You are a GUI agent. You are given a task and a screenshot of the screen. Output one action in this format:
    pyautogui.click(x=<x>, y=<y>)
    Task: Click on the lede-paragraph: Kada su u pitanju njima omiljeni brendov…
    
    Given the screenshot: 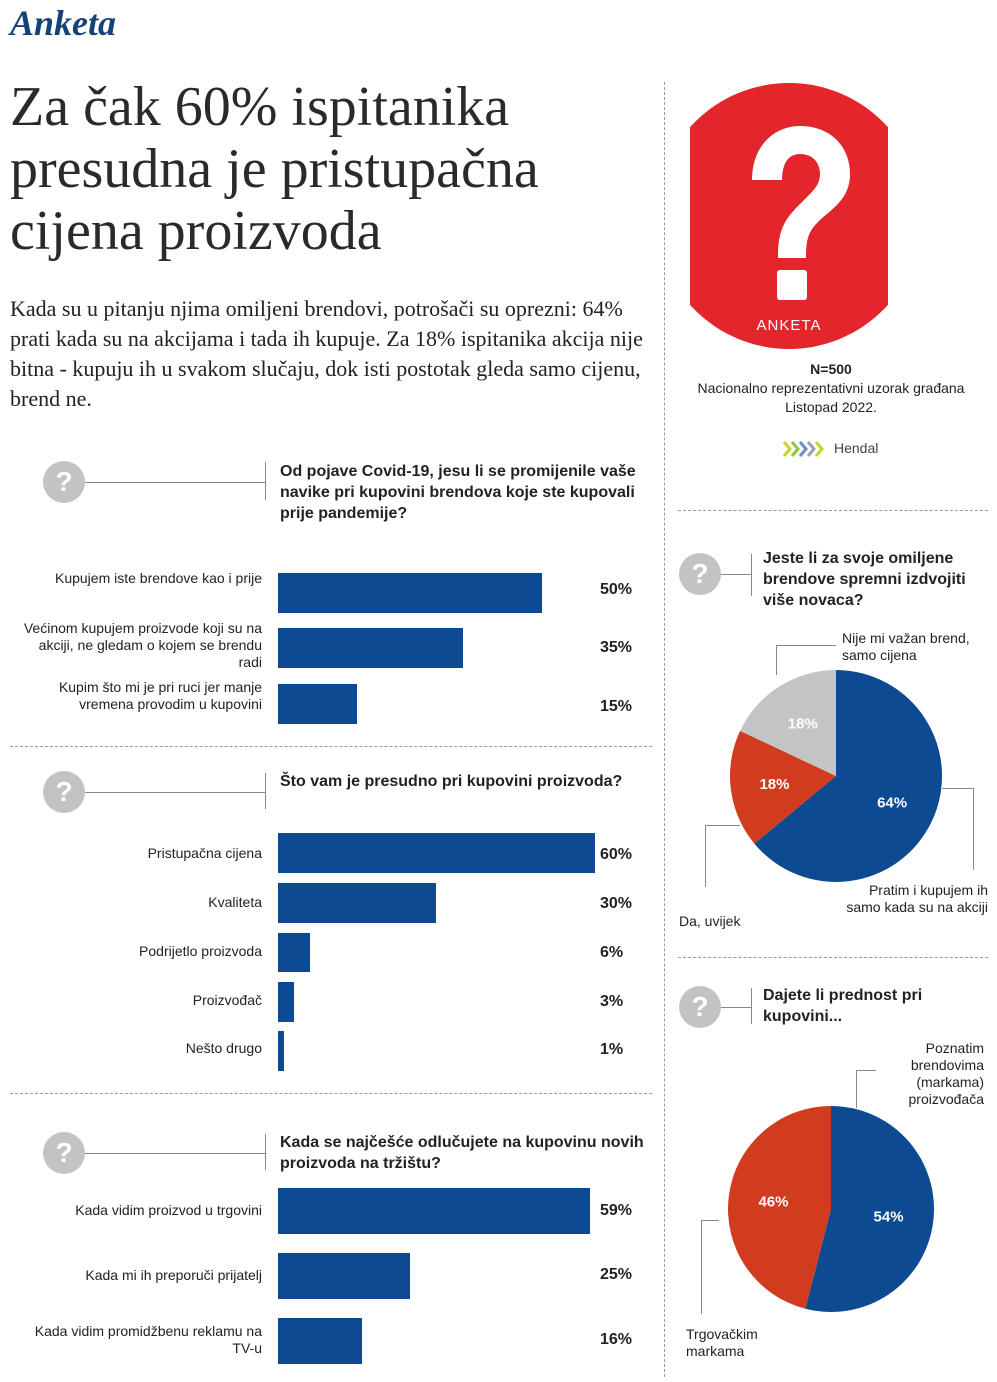 What is the action you would take?
    pyautogui.click(x=326, y=353)
    